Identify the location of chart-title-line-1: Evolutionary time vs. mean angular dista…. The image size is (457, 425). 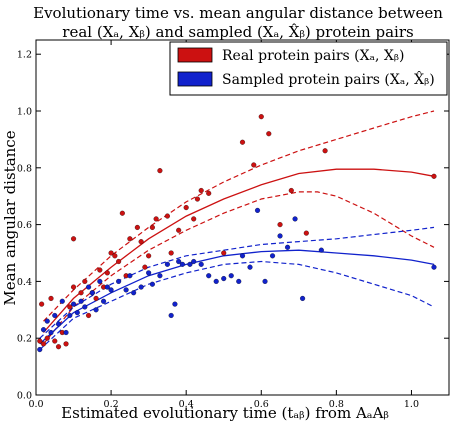
(238, 13).